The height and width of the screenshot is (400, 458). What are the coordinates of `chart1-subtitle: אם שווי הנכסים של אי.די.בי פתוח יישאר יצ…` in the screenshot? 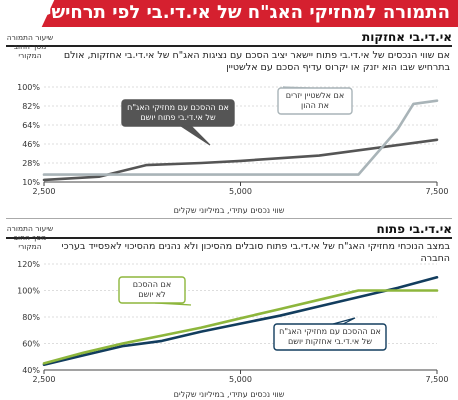 It's located at (256, 61).